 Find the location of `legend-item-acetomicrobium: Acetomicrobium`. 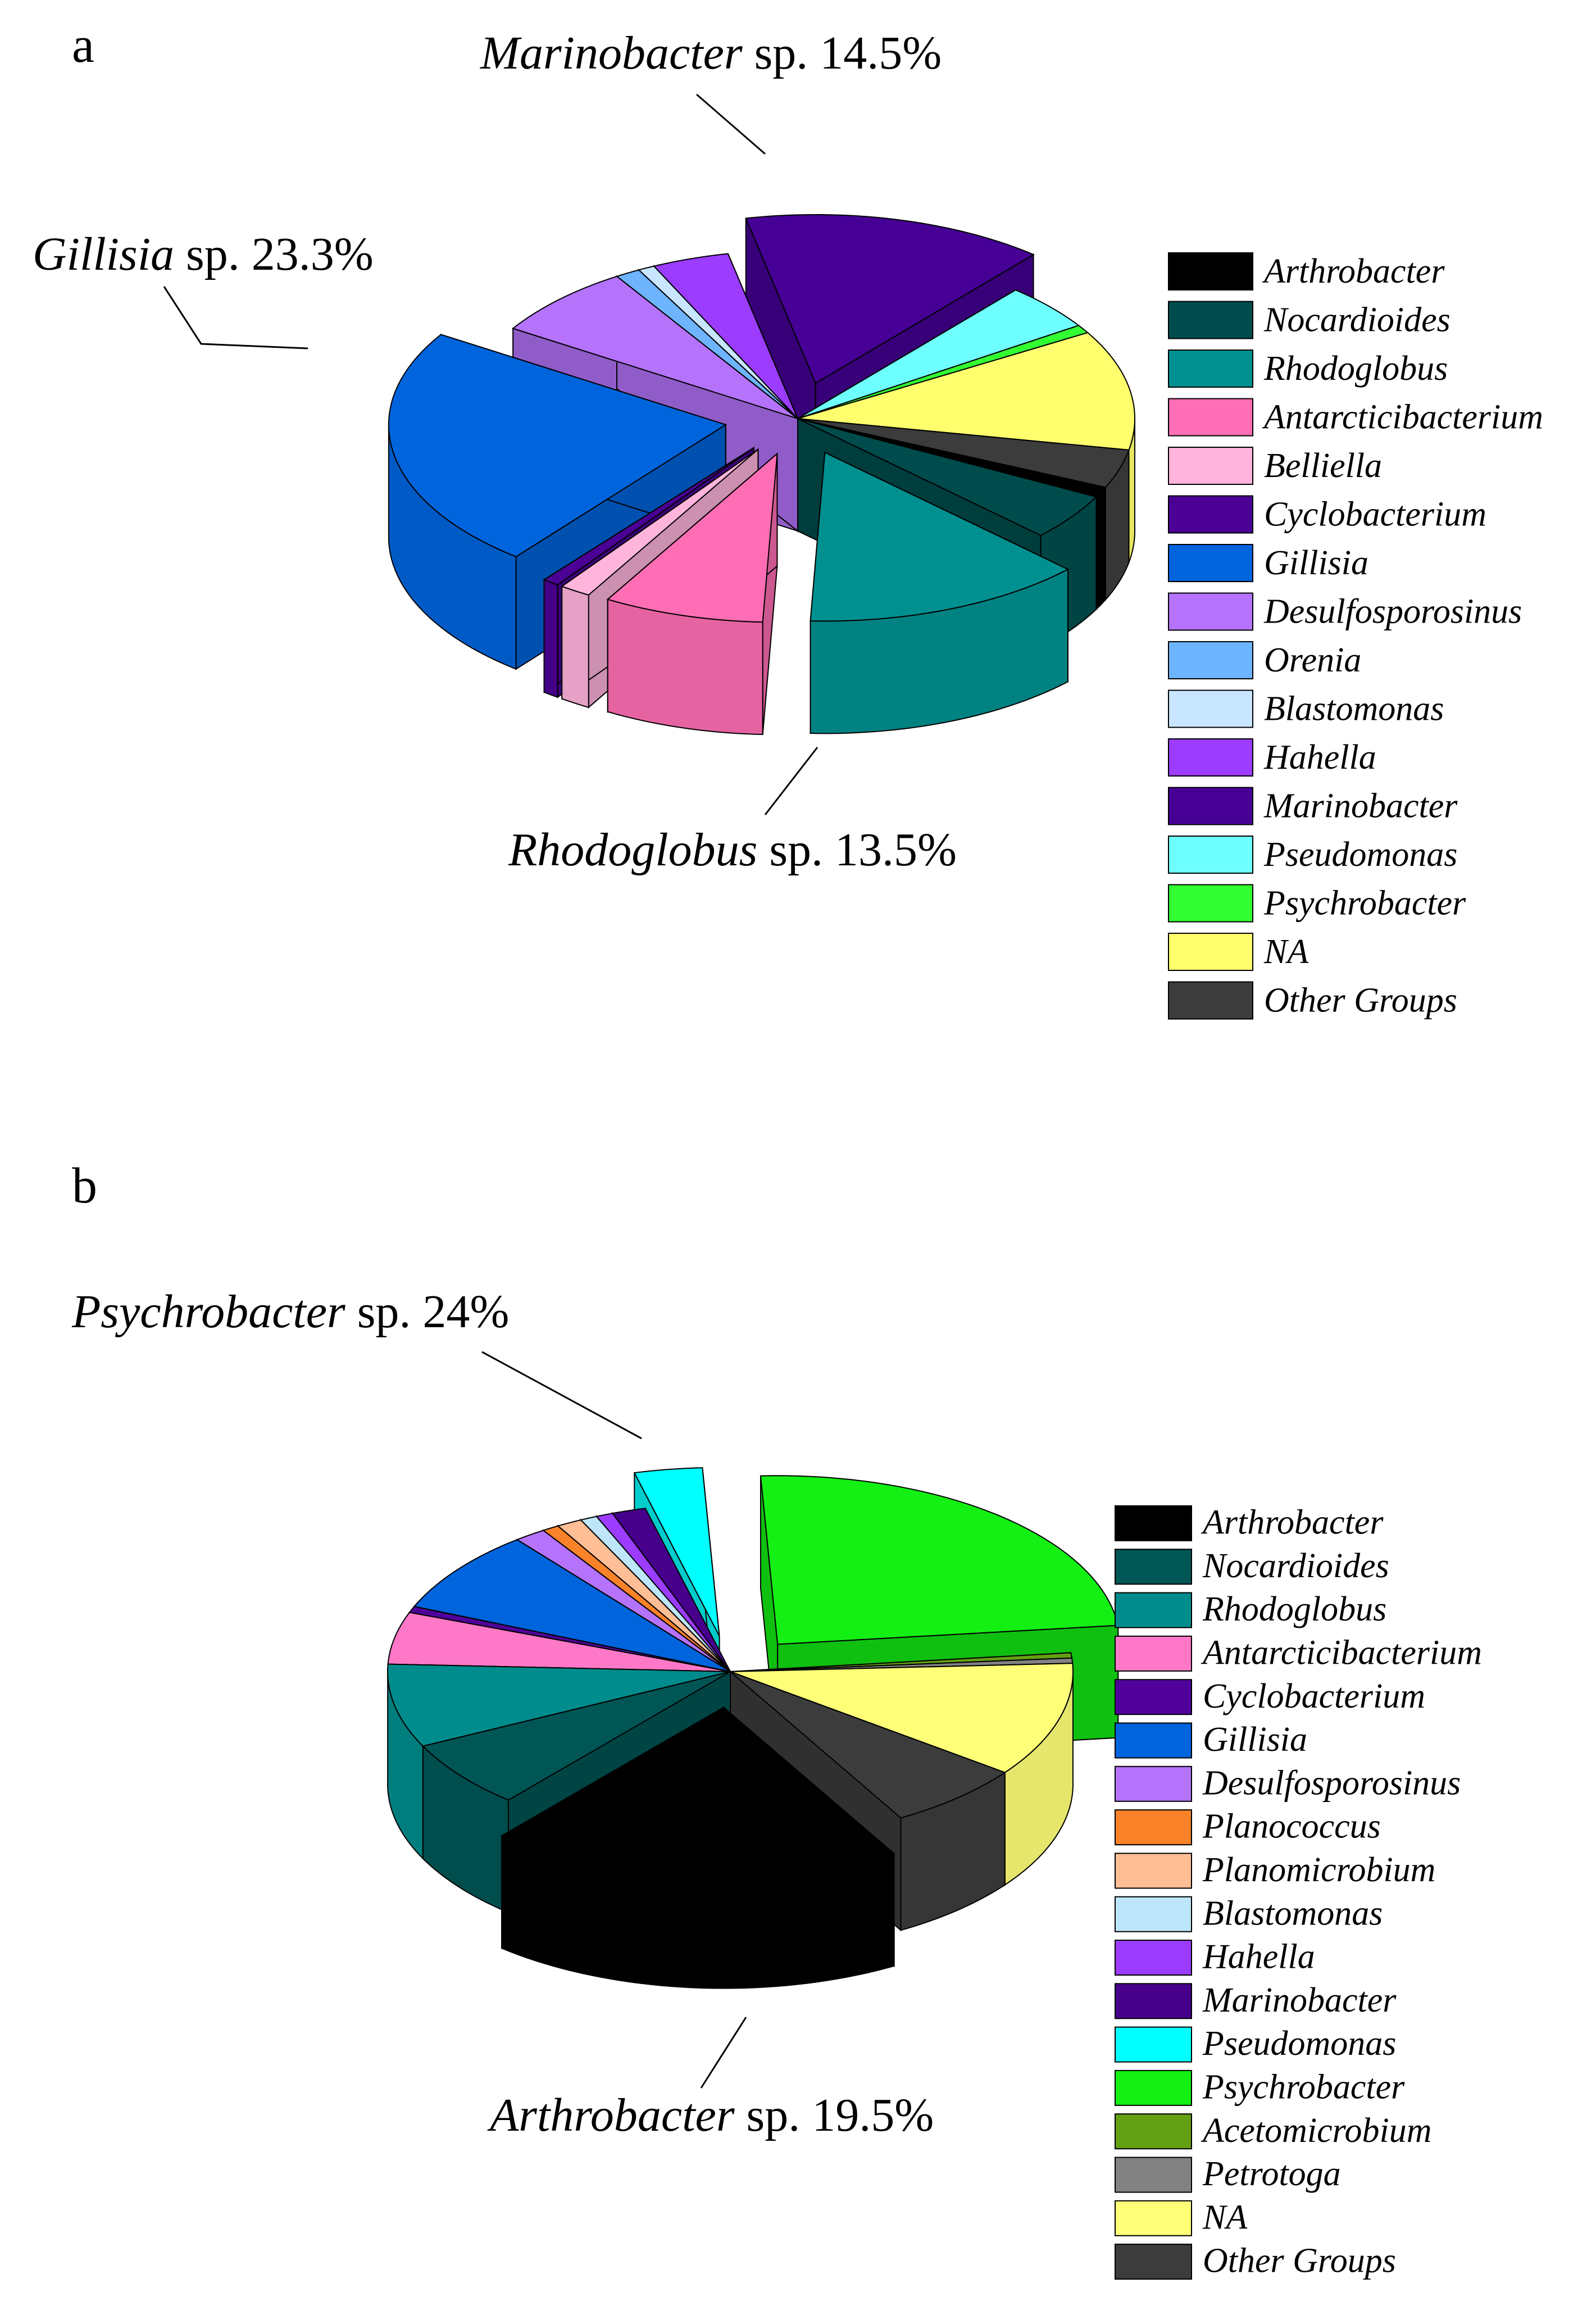

legend-item-acetomicrobium: Acetomicrobium is located at coordinates (1273, 2131).